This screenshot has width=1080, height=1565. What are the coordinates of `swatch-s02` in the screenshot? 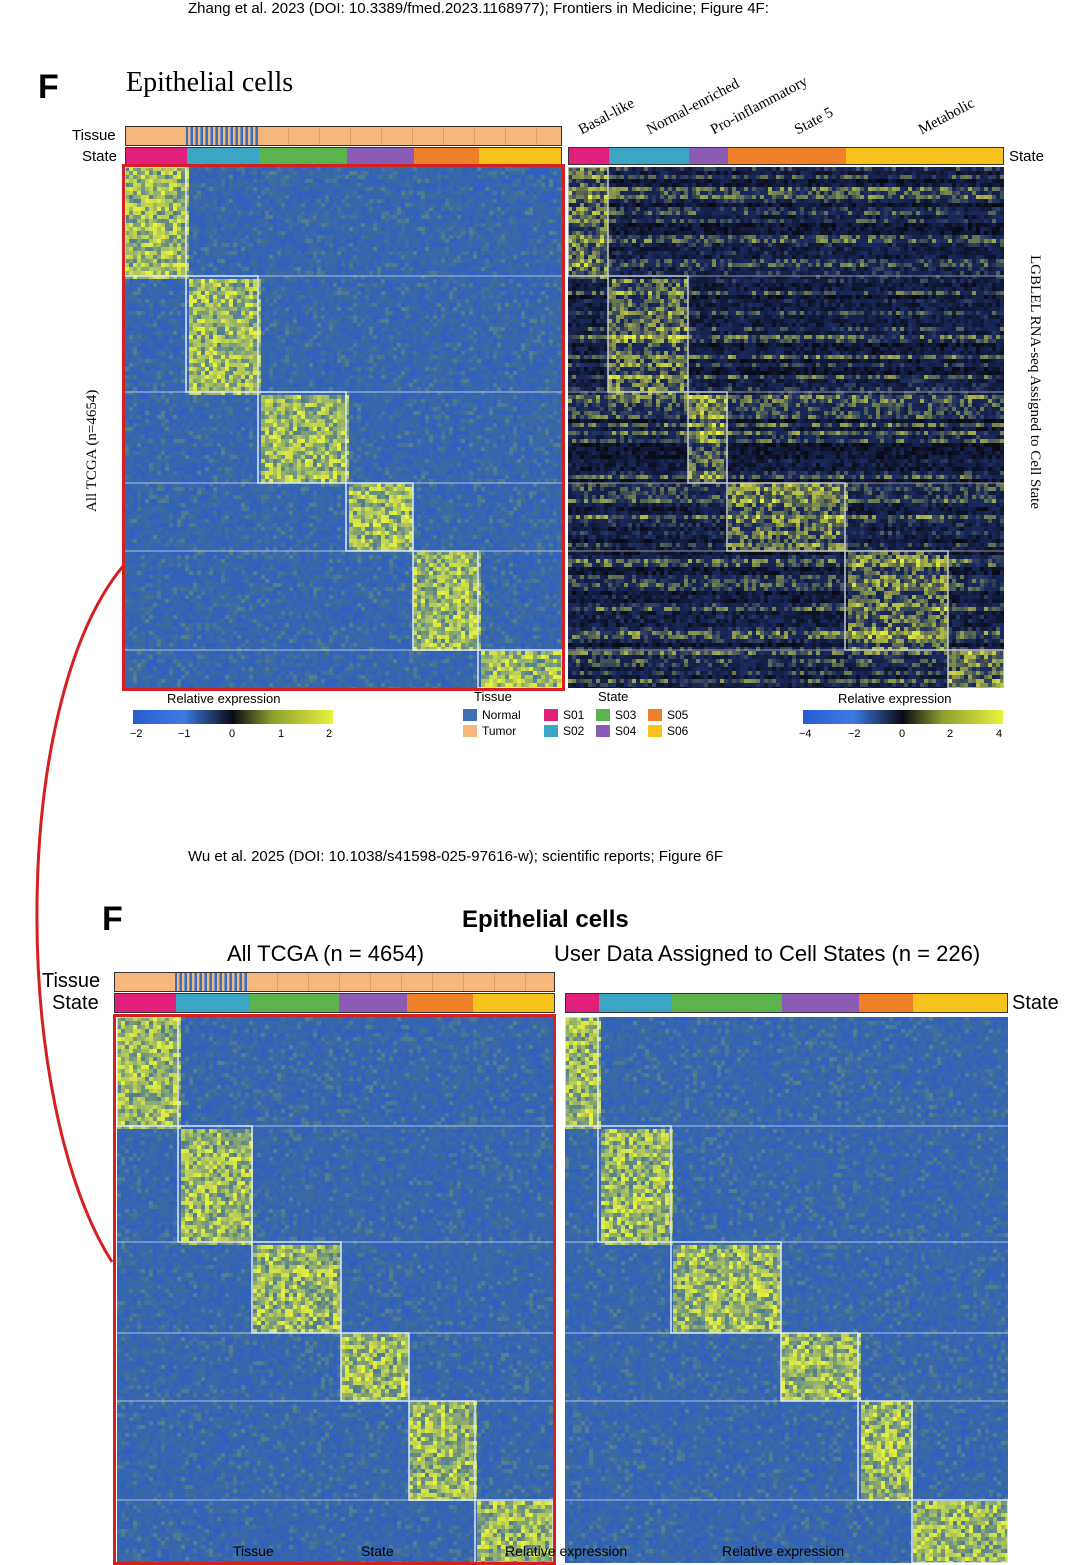 It's located at (551, 731).